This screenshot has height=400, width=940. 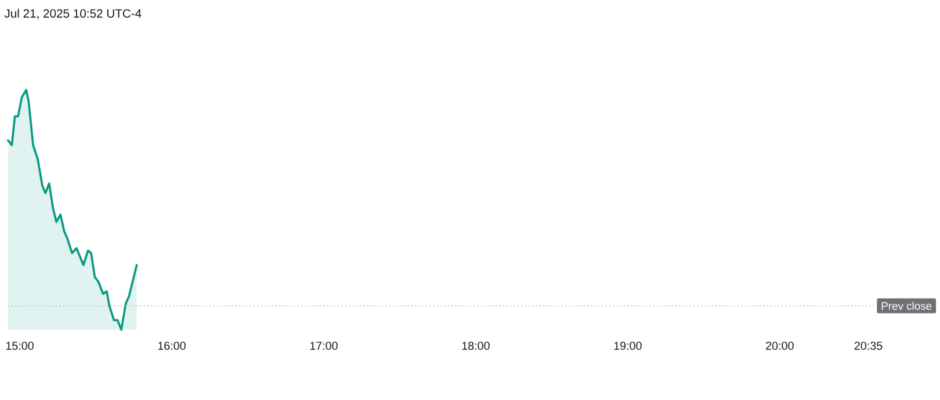 What do you see at coordinates (20, 346) in the screenshot?
I see `x-tick-label: 15:00` at bounding box center [20, 346].